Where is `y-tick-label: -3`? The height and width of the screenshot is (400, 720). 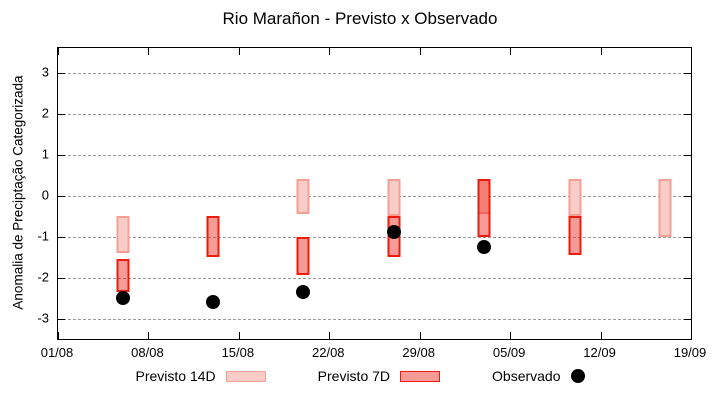
y-tick-label: -3 is located at coordinates (43, 317).